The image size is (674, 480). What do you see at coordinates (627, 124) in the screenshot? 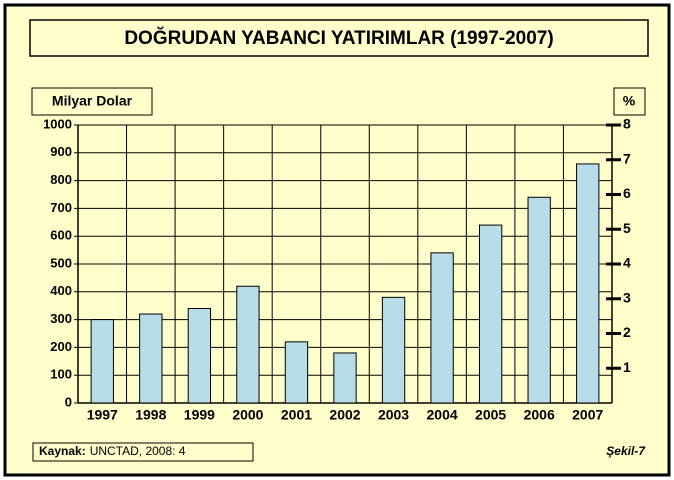
I see `y2-tick-label: 8` at bounding box center [627, 124].